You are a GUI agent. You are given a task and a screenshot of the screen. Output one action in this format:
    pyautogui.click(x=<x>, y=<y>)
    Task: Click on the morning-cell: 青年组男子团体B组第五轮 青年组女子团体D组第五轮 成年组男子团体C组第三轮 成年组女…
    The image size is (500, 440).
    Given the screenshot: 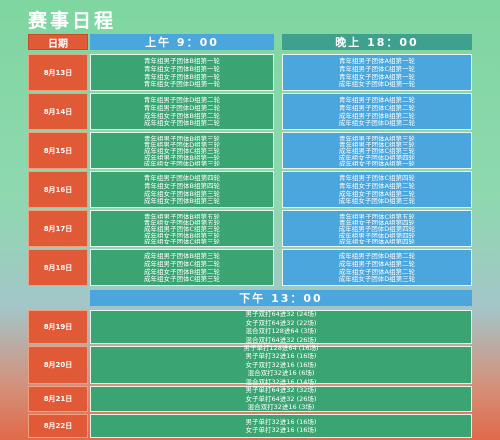 What is the action you would take?
    pyautogui.click(x=182, y=228)
    